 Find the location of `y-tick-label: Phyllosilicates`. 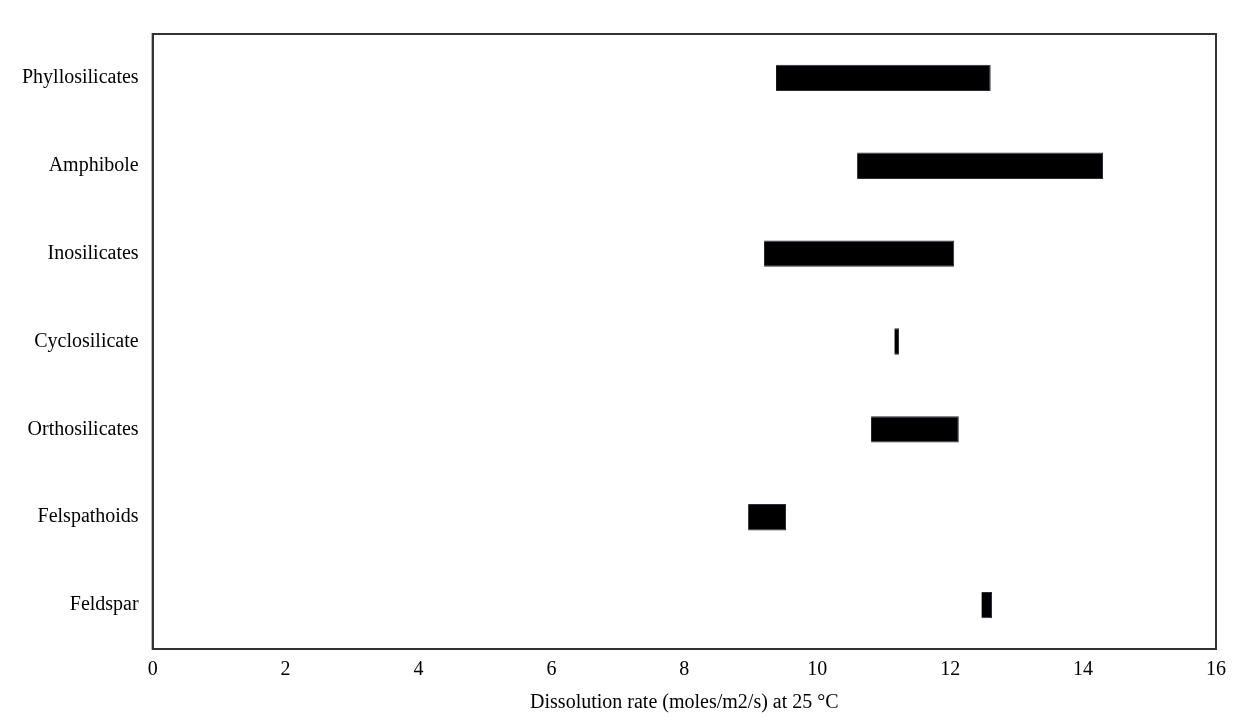

y-tick-label: Phyllosilicates is located at coordinates (80, 77).